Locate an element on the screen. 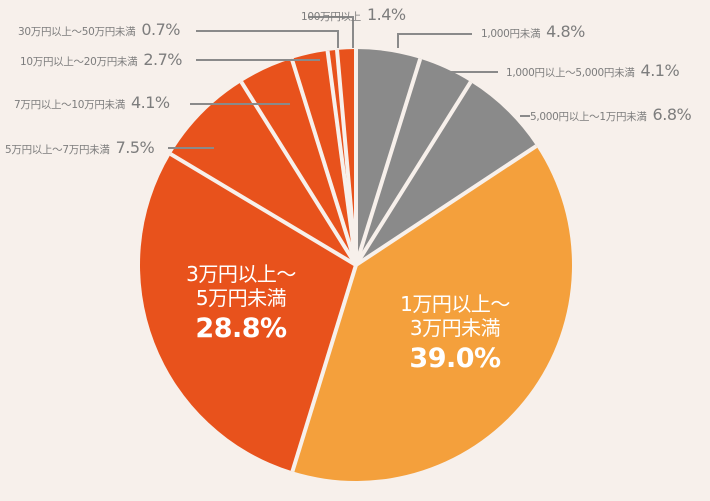 The width and height of the screenshot is (710, 501). label-percent: 2.7% is located at coordinates (162, 59).